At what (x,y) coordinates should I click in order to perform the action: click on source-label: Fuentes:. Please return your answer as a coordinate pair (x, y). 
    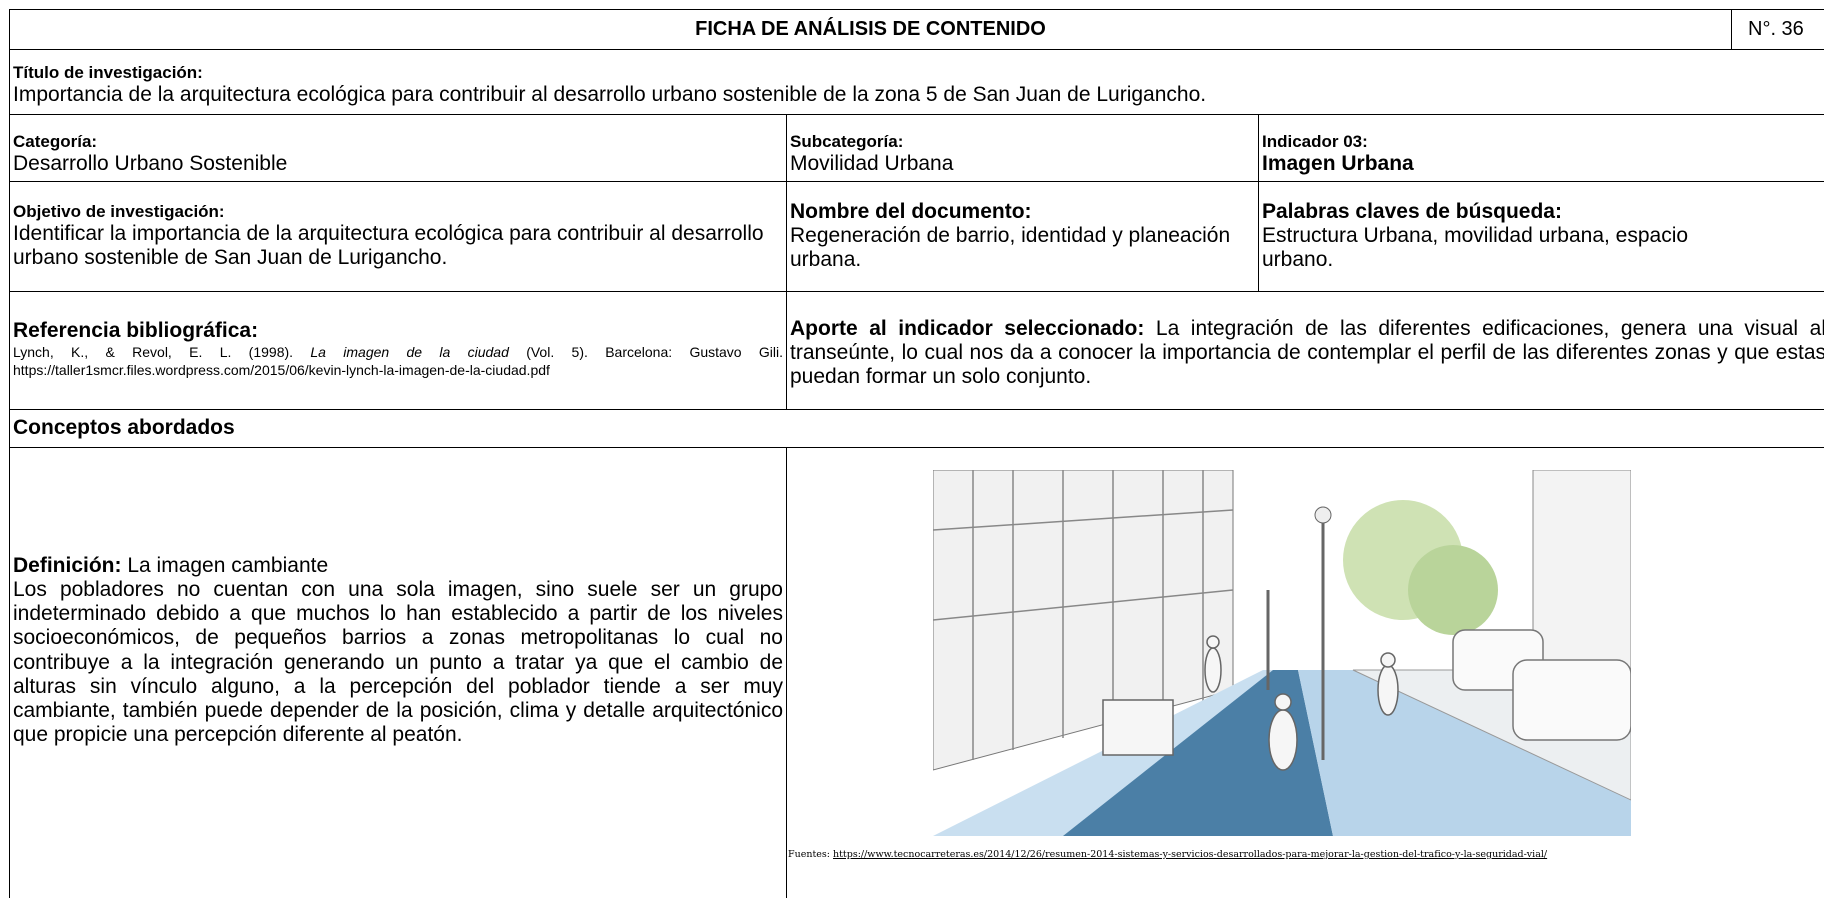
    Looking at the image, I should click on (809, 854).